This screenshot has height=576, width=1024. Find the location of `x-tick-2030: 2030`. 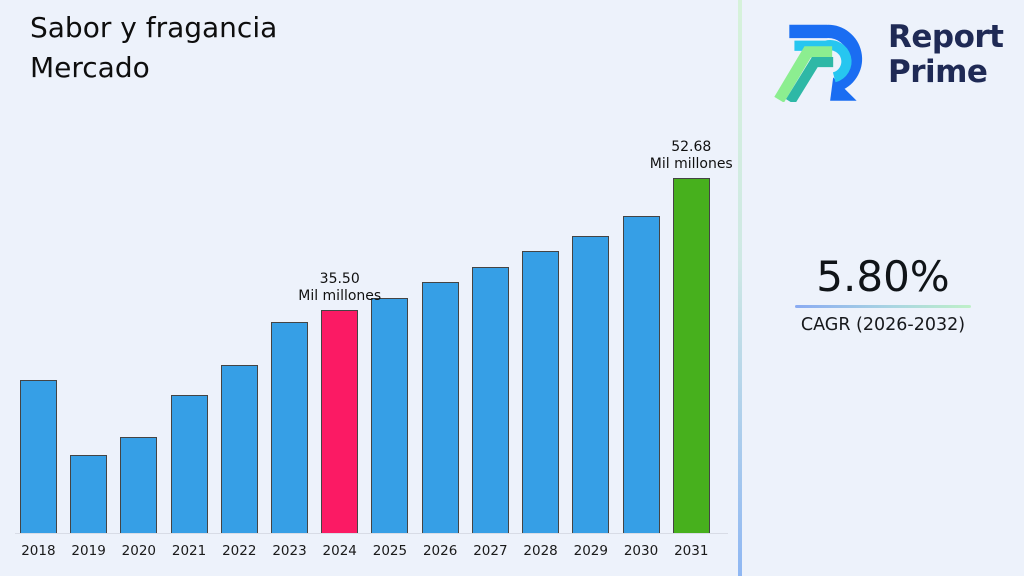

x-tick-2030: 2030 is located at coordinates (641, 551).